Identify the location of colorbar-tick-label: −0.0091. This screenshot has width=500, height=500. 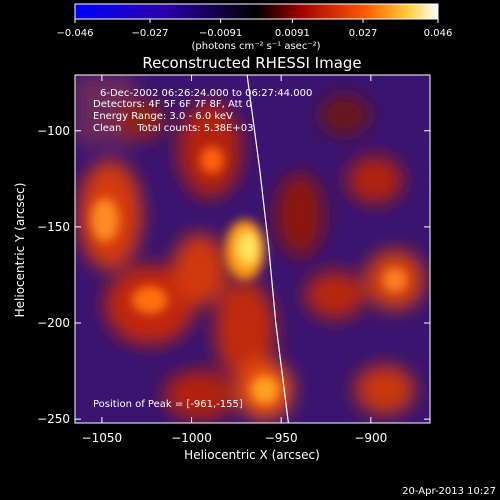
(220, 33).